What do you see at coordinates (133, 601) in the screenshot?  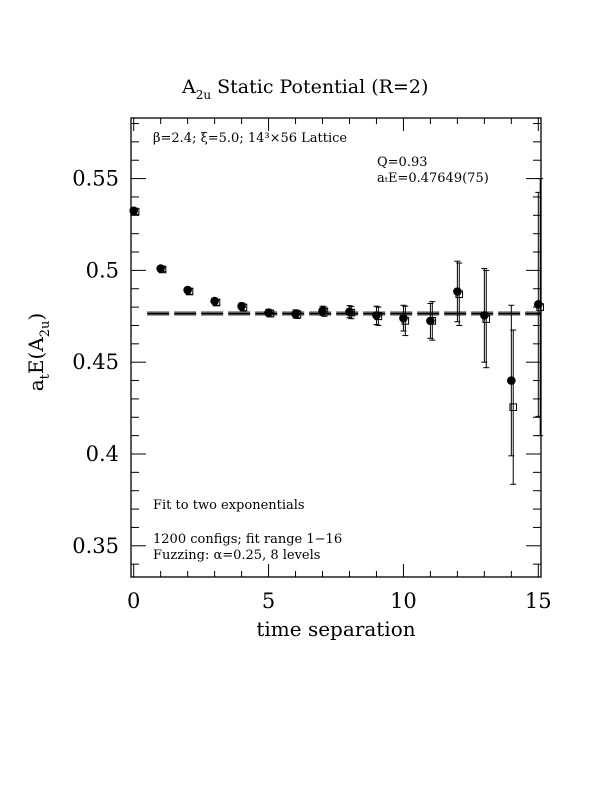 I see `x-tick-label: 0` at bounding box center [133, 601].